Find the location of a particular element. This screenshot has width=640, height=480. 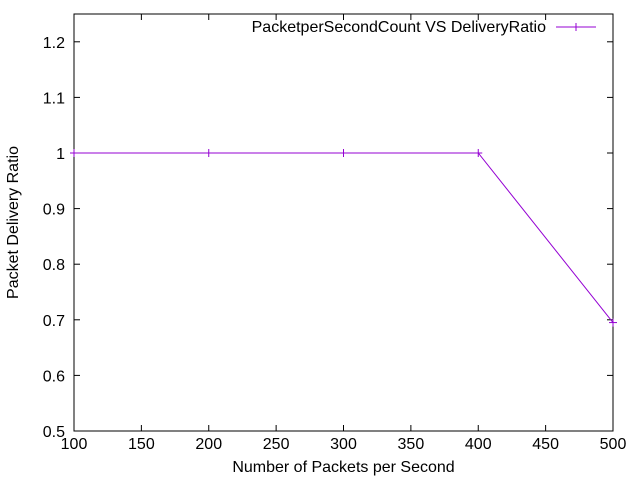

y-axis-label: Packet Delivery Ratio is located at coordinates (13, 222).